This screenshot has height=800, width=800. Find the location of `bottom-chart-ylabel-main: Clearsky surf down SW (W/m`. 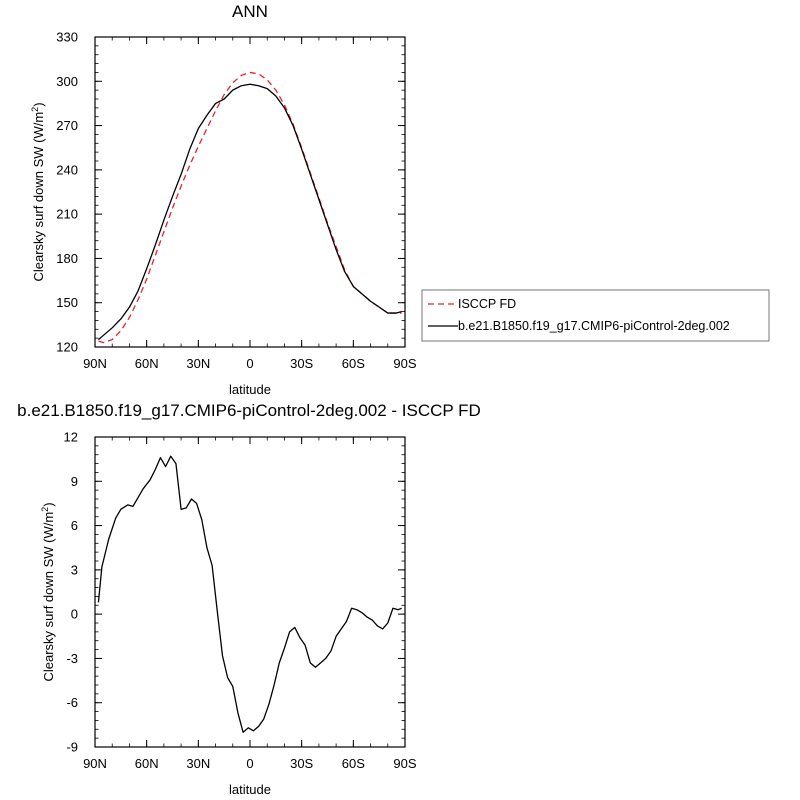

bottom-chart-ylabel-main: Clearsky surf down SW (W/m is located at coordinates (48, 597).